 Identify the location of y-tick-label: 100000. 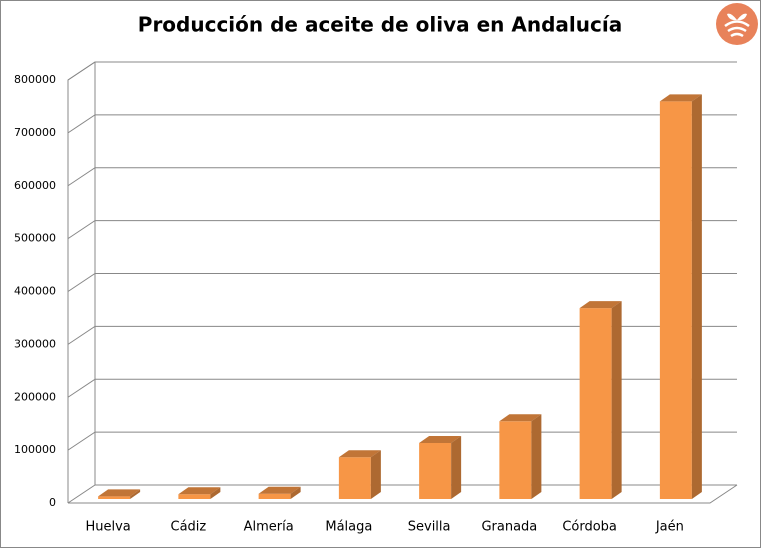
(35, 449).